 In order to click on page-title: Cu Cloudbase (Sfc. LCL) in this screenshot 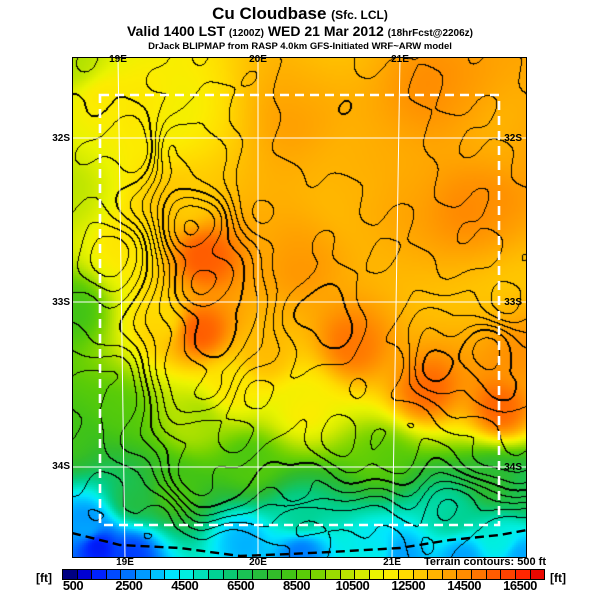, I will do `click(300, 14)`.